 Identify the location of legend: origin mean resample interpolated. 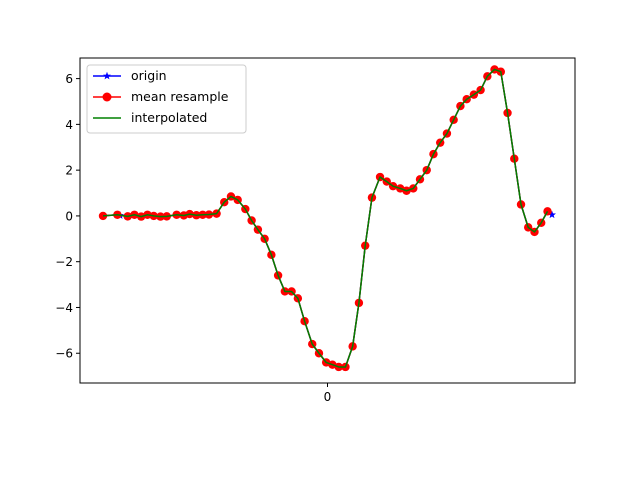
(166, 99).